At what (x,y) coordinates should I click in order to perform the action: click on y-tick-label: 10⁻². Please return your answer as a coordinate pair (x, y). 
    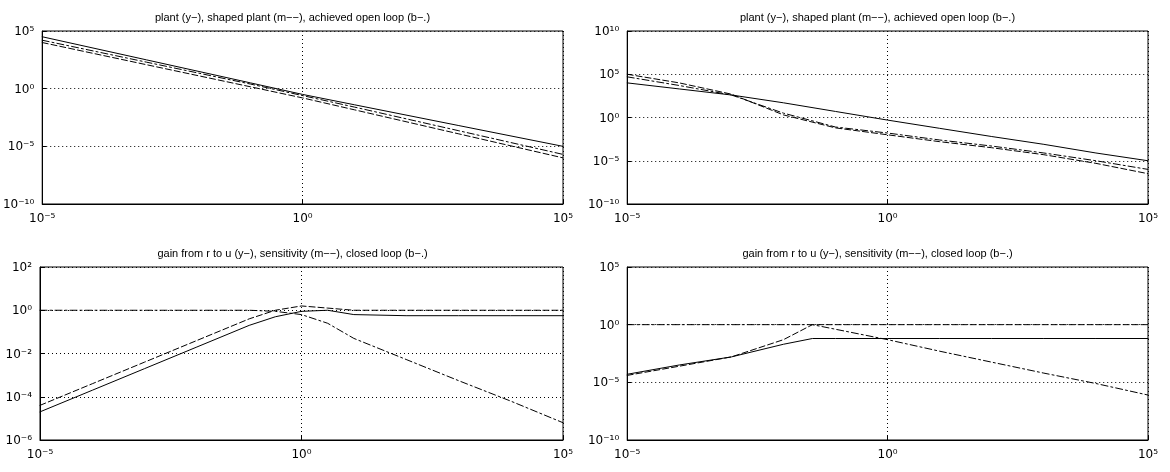
    Looking at the image, I should click on (19, 353).